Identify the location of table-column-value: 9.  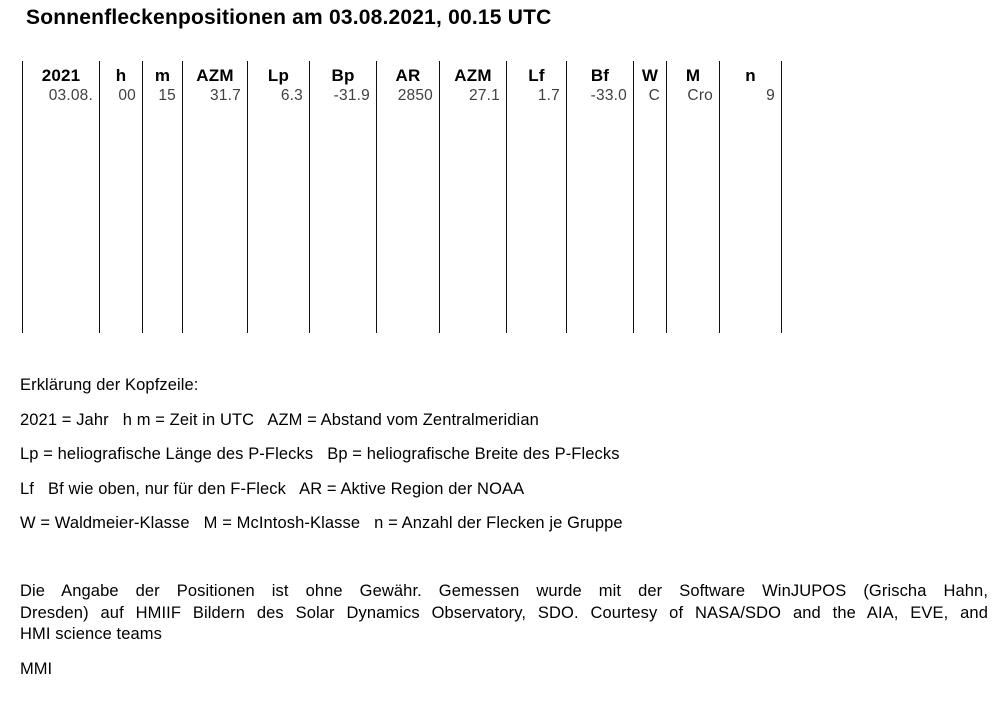
(770, 95).